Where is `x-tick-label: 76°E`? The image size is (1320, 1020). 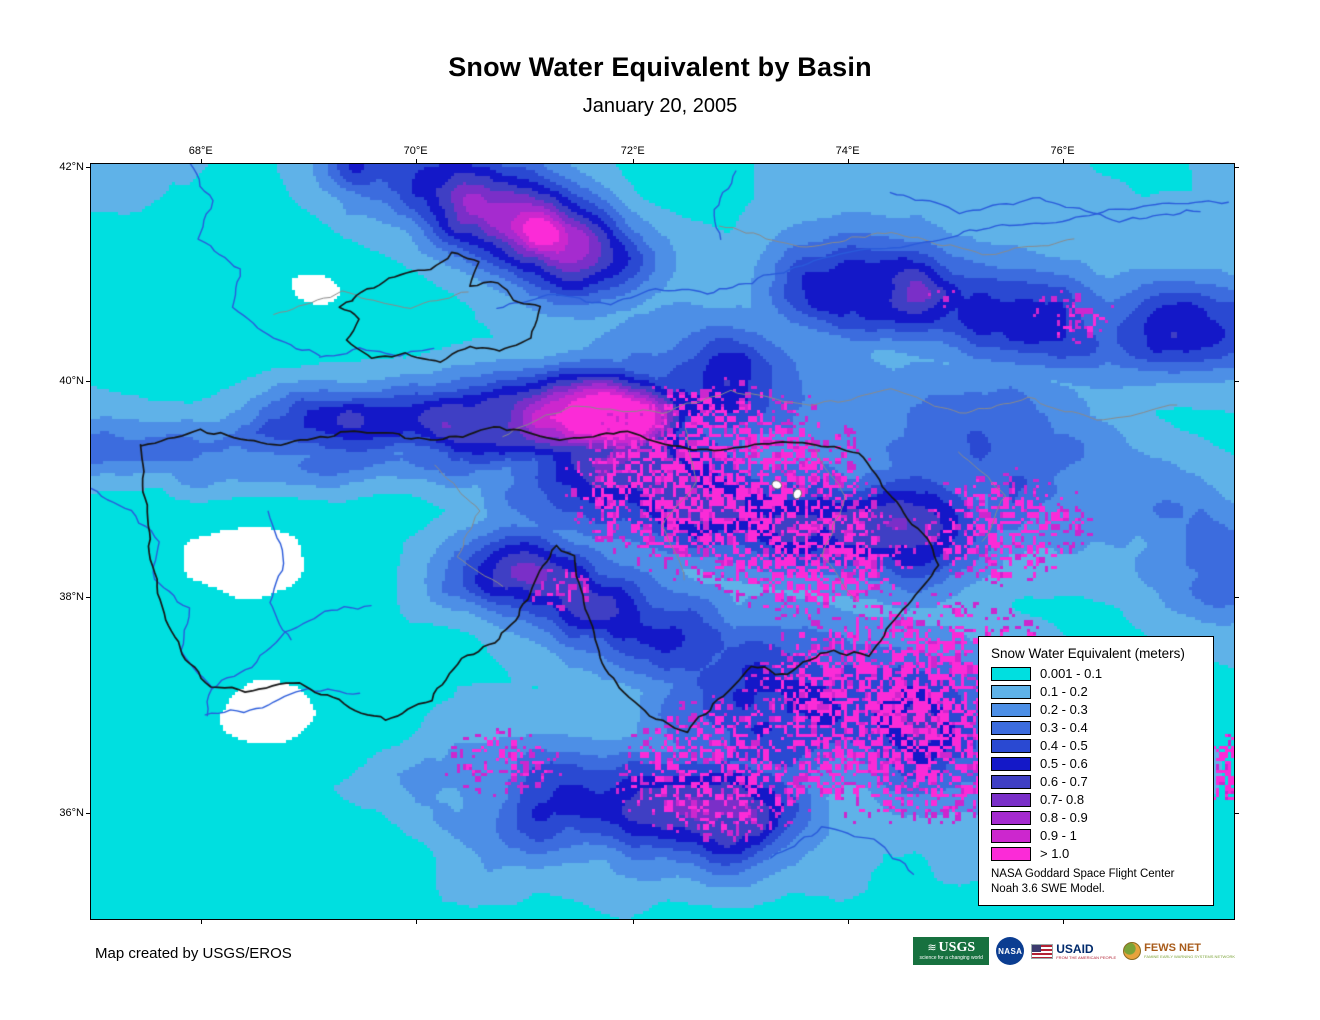
x-tick-label: 76°E is located at coordinates (1062, 151).